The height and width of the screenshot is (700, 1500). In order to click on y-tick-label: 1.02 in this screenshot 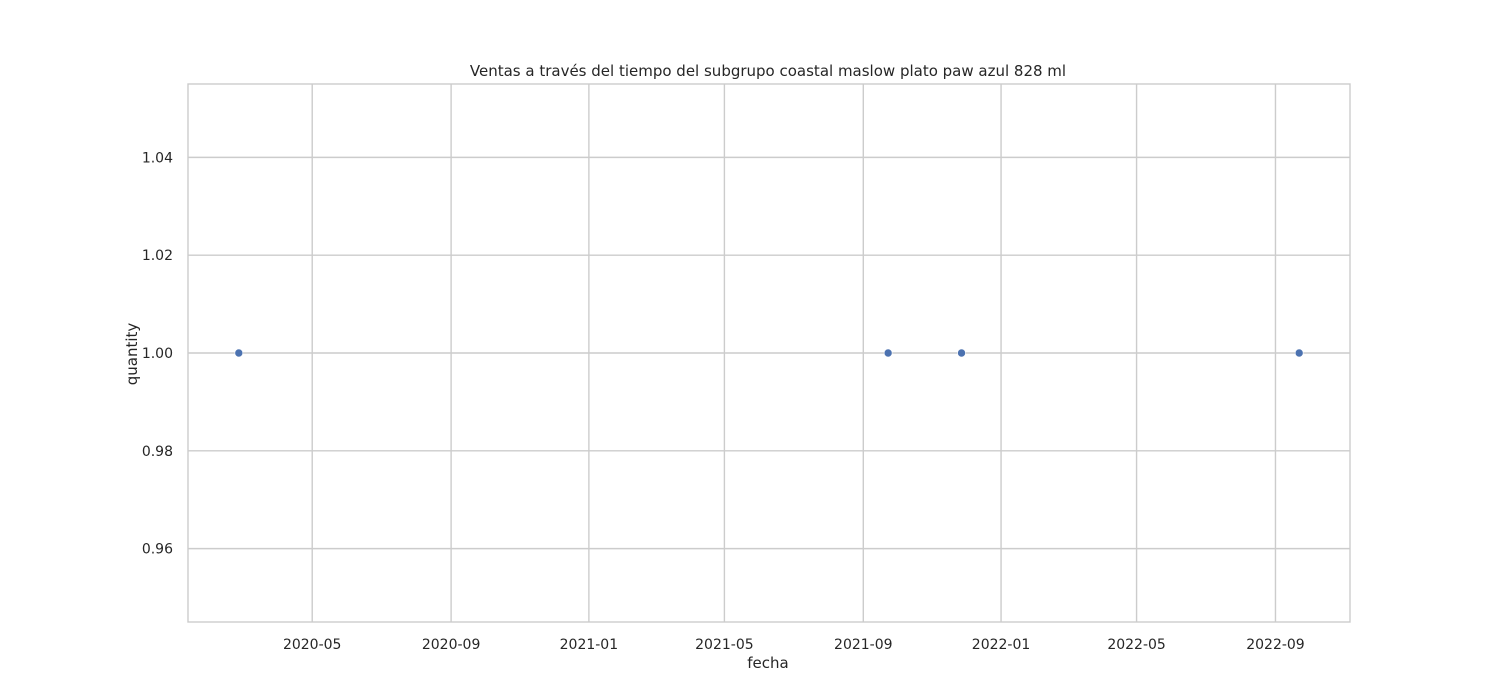, I will do `click(157, 256)`.